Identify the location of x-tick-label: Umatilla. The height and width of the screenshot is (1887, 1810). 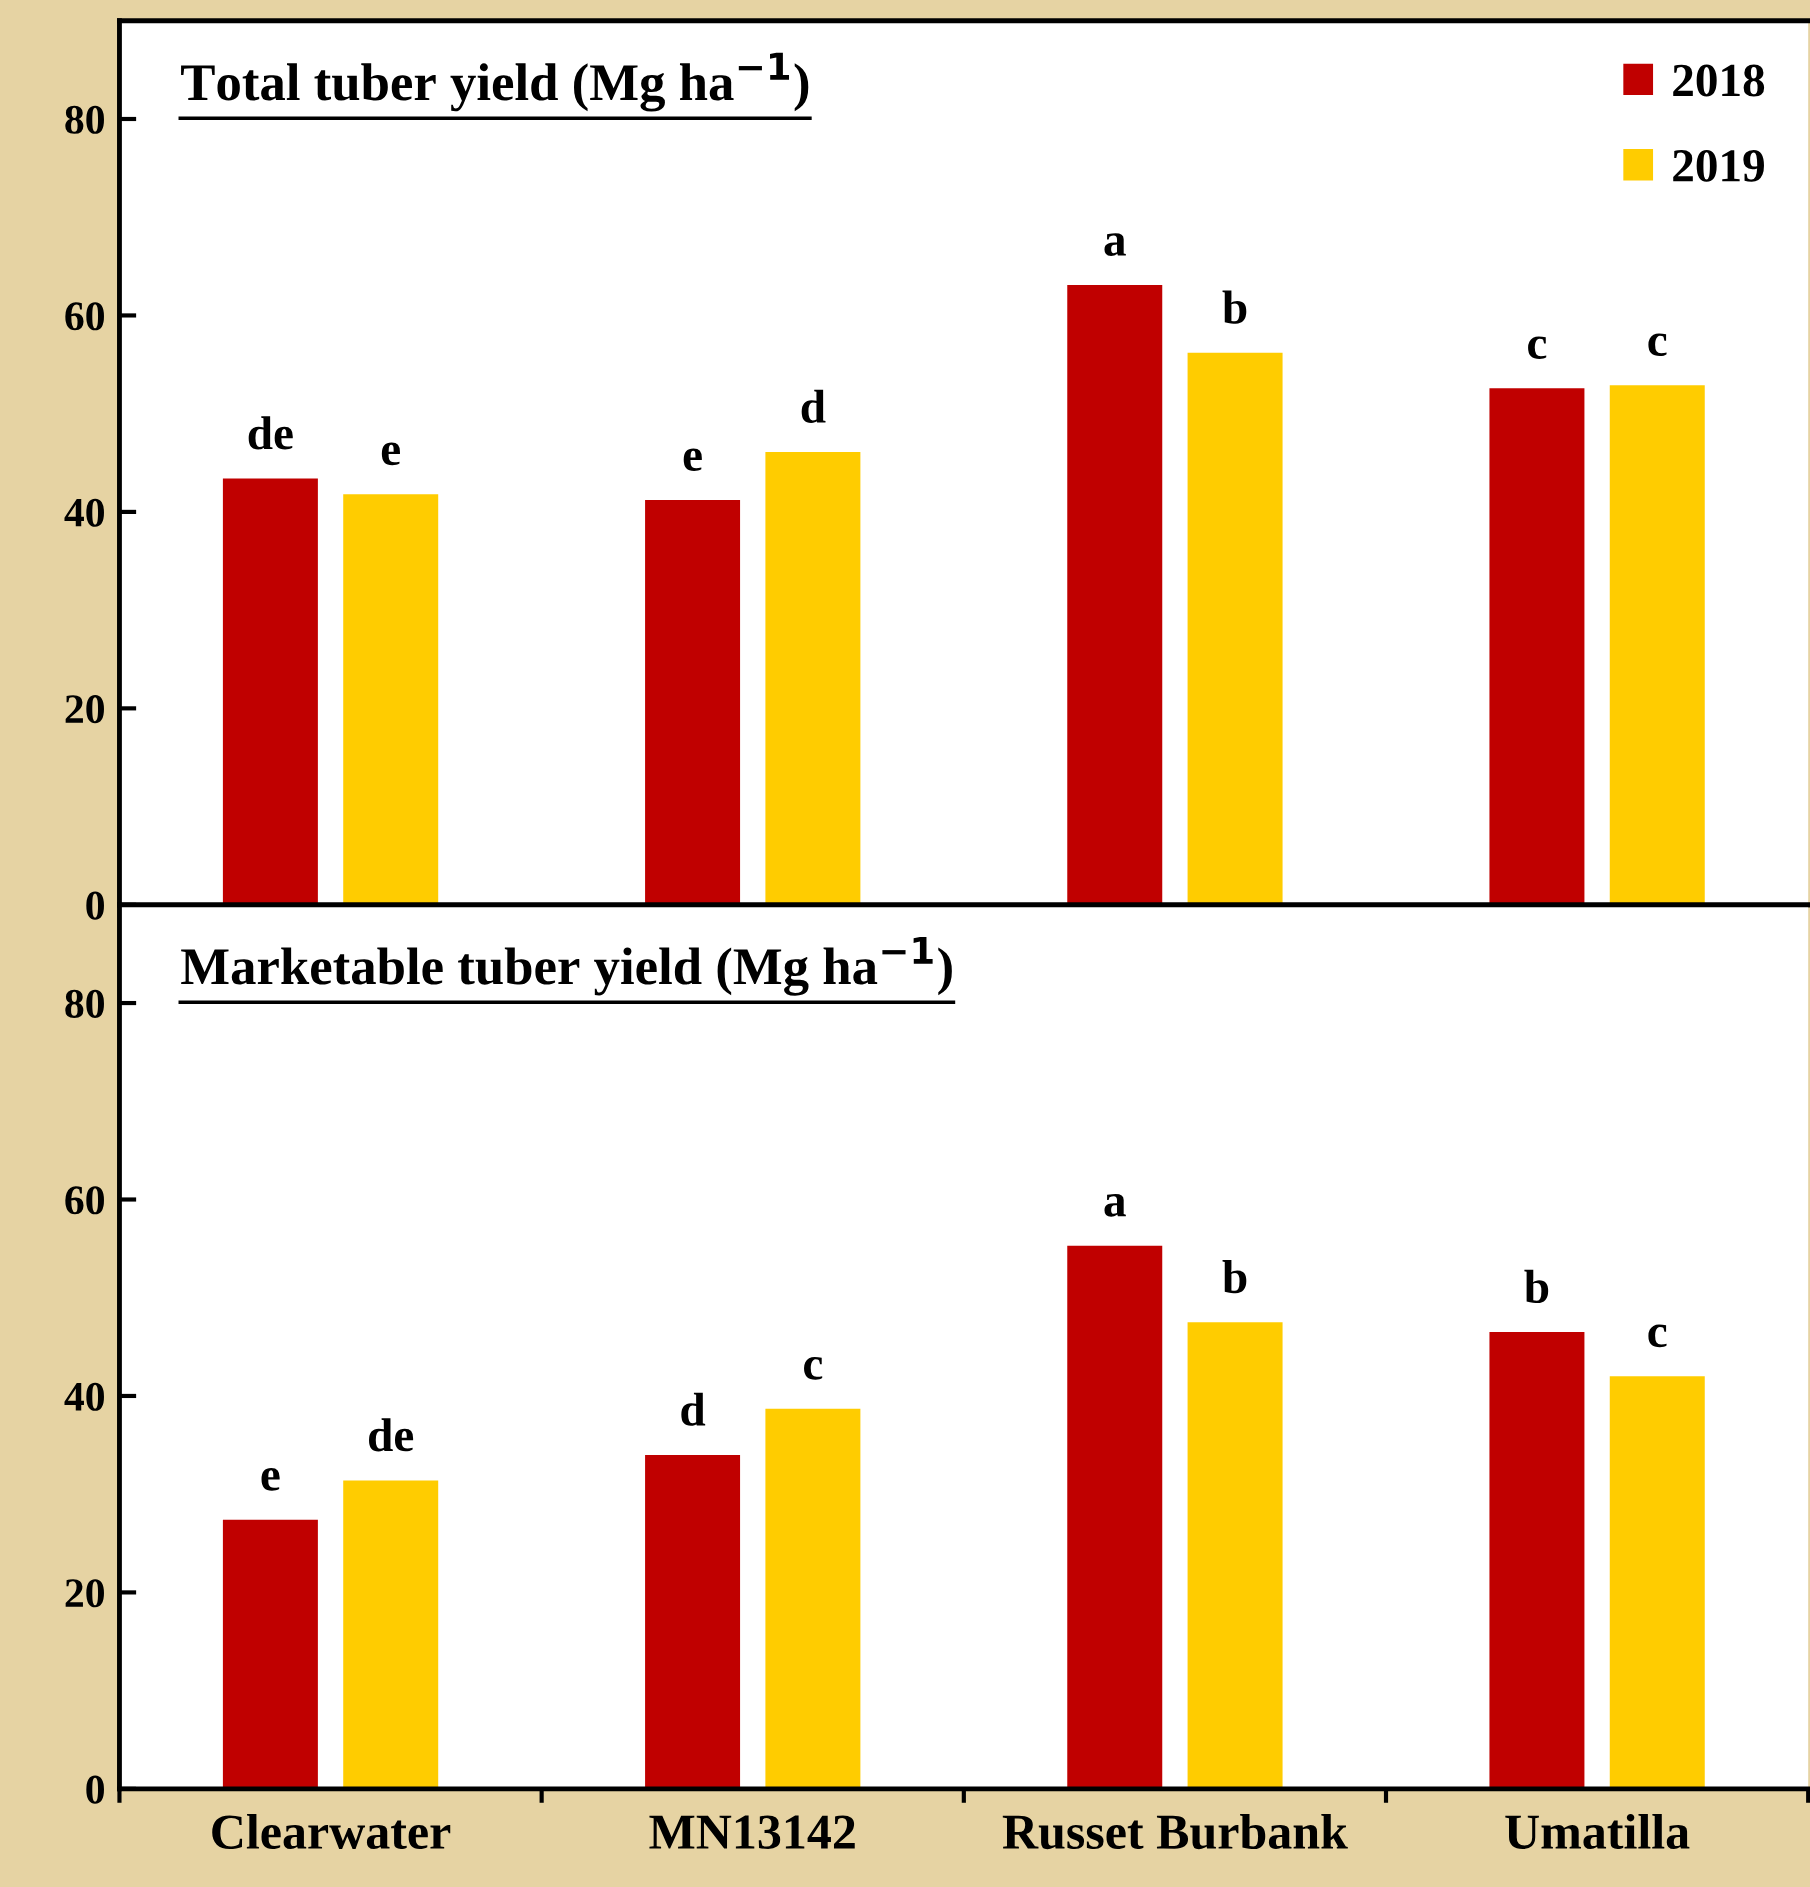
(1597, 1831).